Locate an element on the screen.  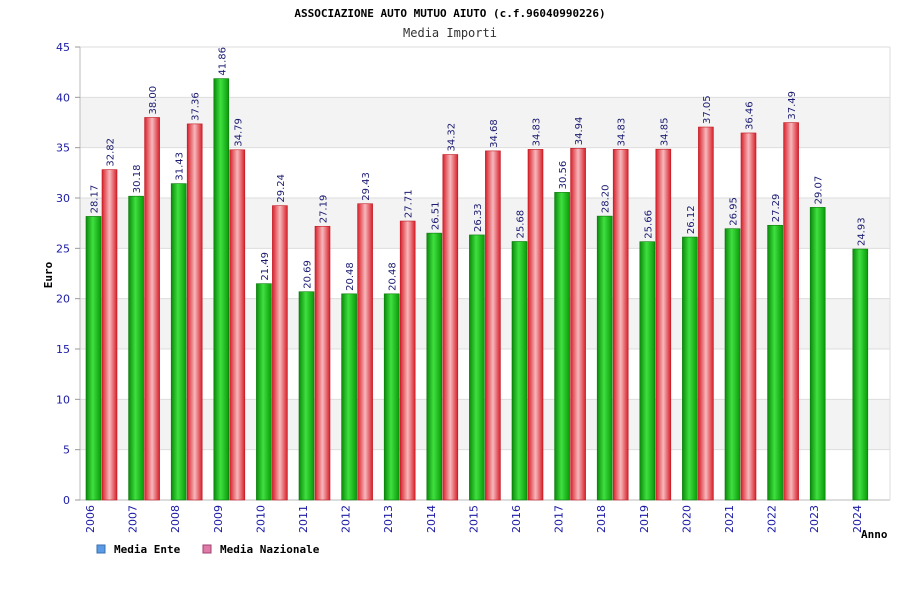
data-label-media-ente-2008: 31.43 is located at coordinates (180, 166).